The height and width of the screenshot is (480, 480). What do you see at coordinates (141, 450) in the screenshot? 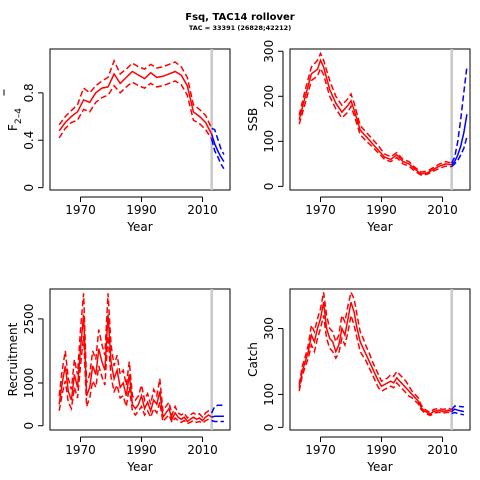
I see `recruitment-x-tick-label: 1990` at bounding box center [141, 450].